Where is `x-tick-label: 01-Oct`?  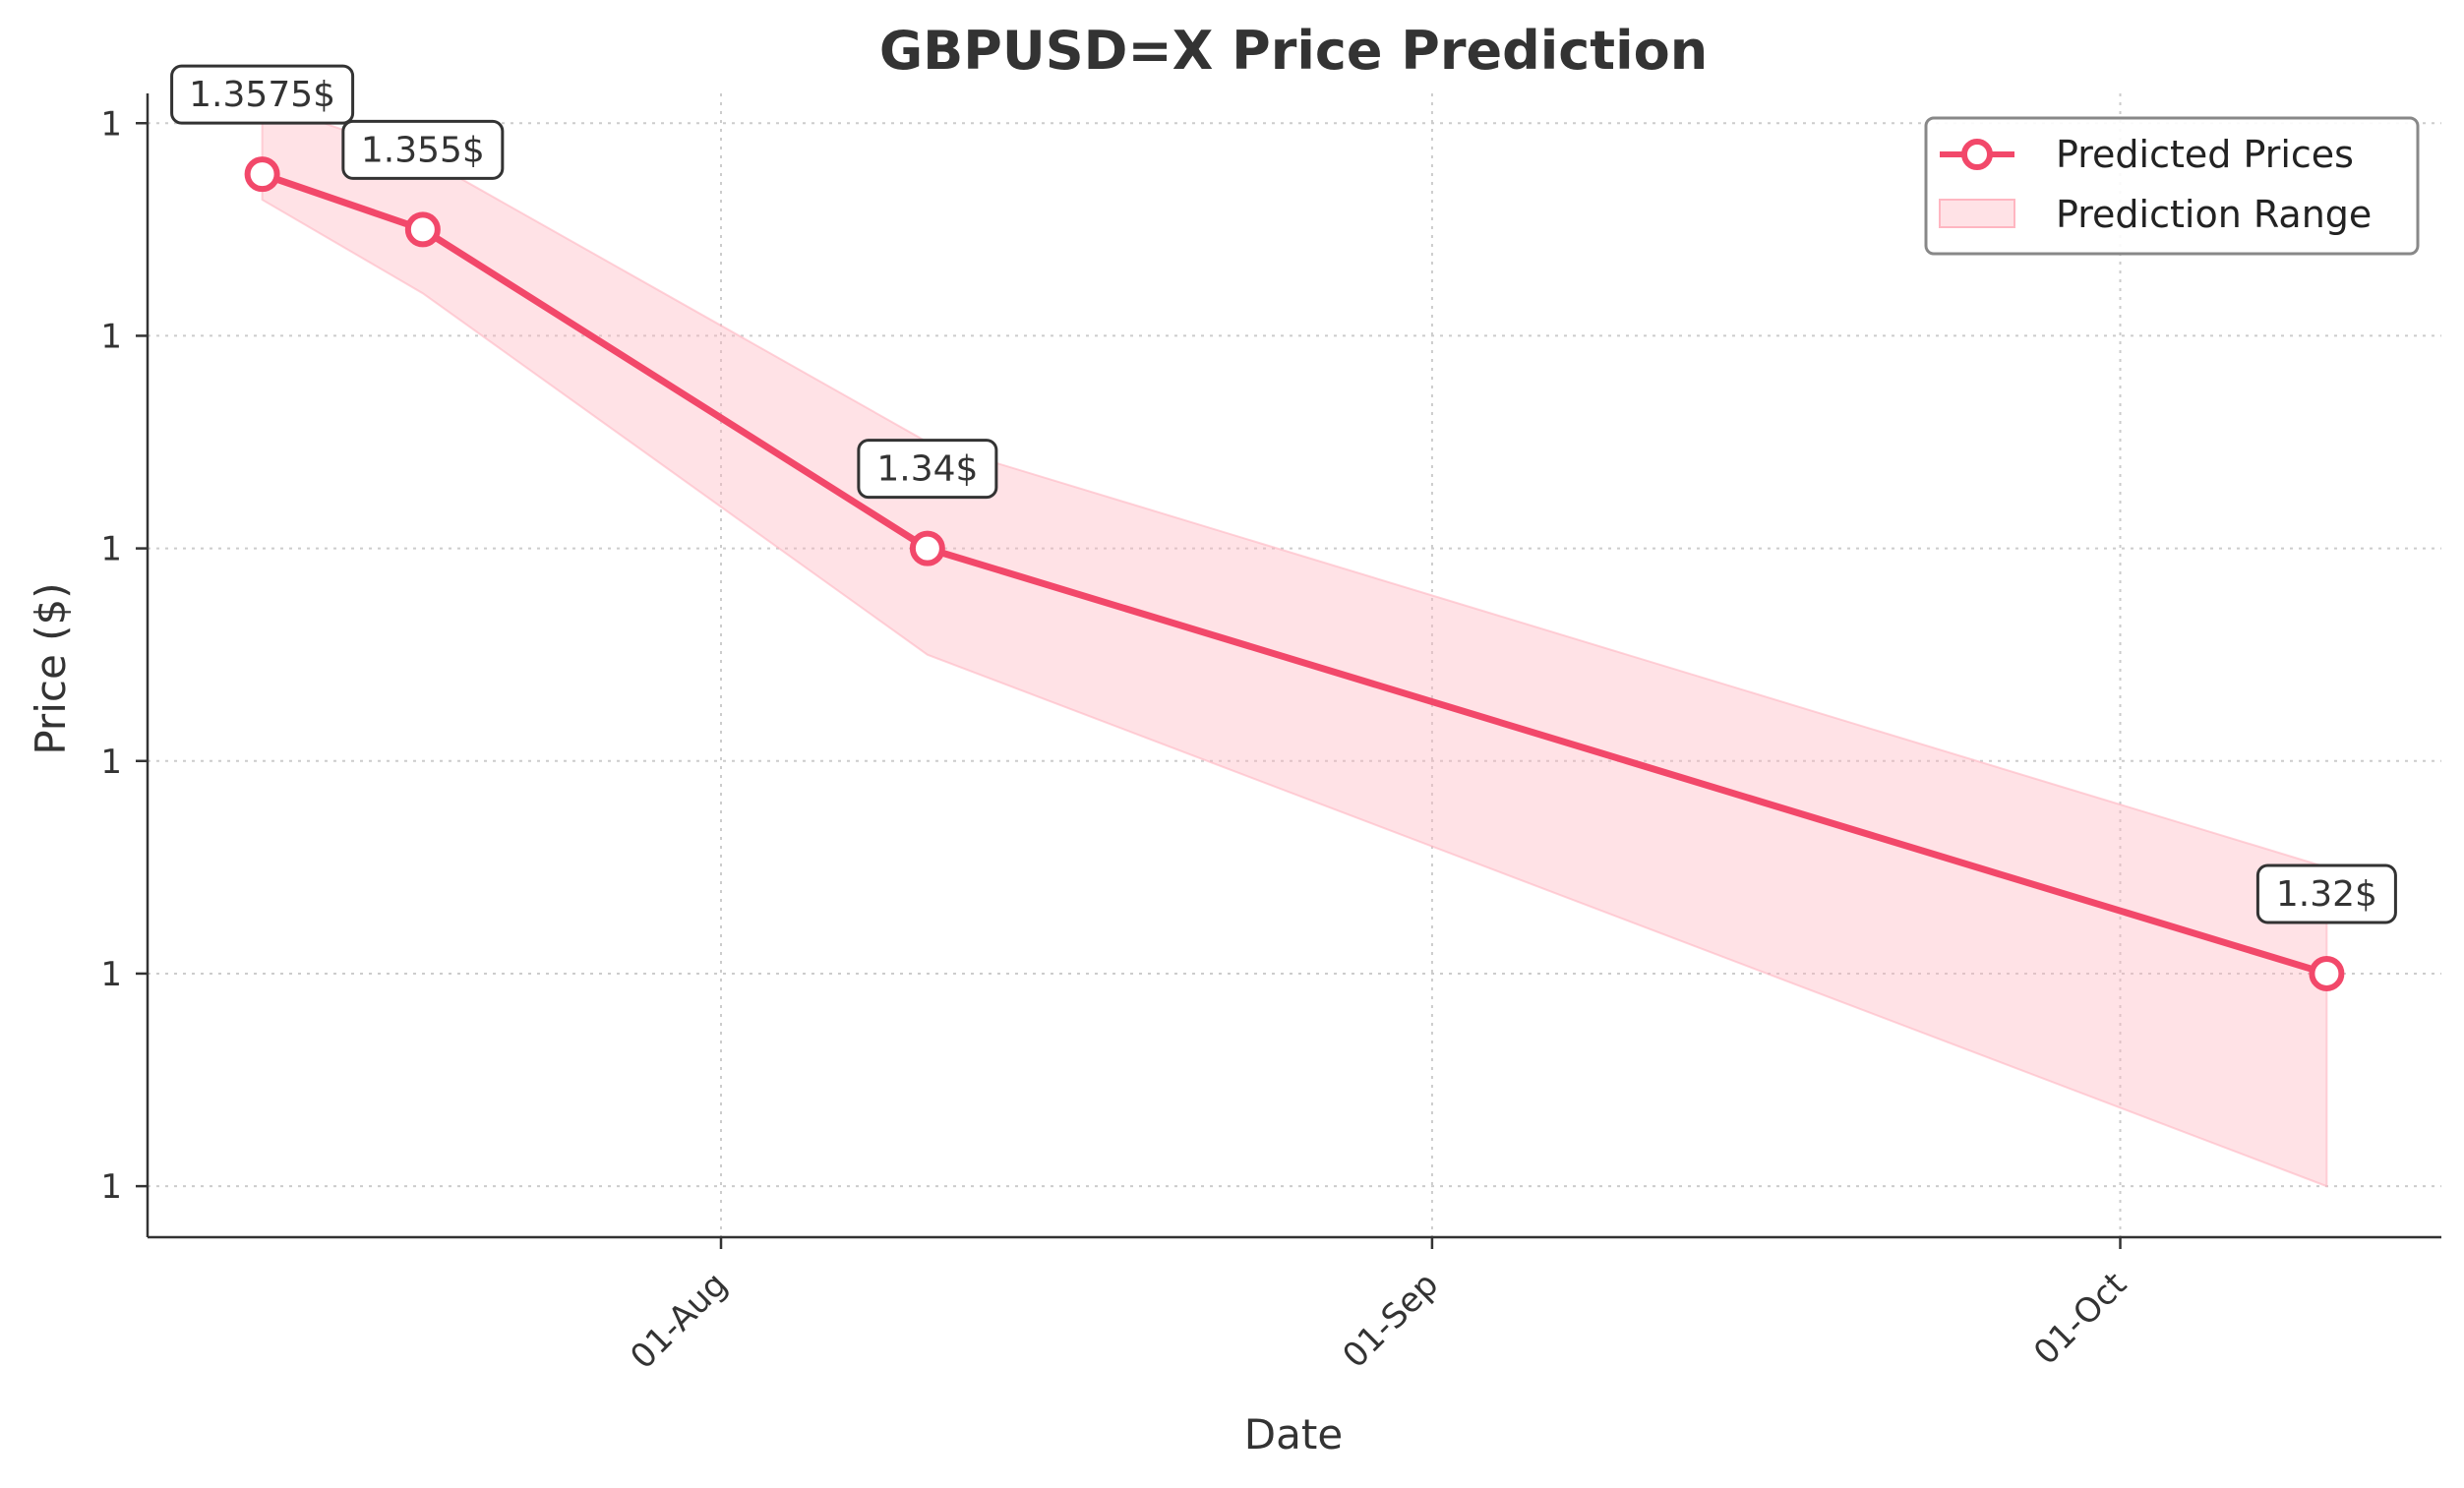 x-tick-label: 01-Oct is located at coordinates (2080, 1319).